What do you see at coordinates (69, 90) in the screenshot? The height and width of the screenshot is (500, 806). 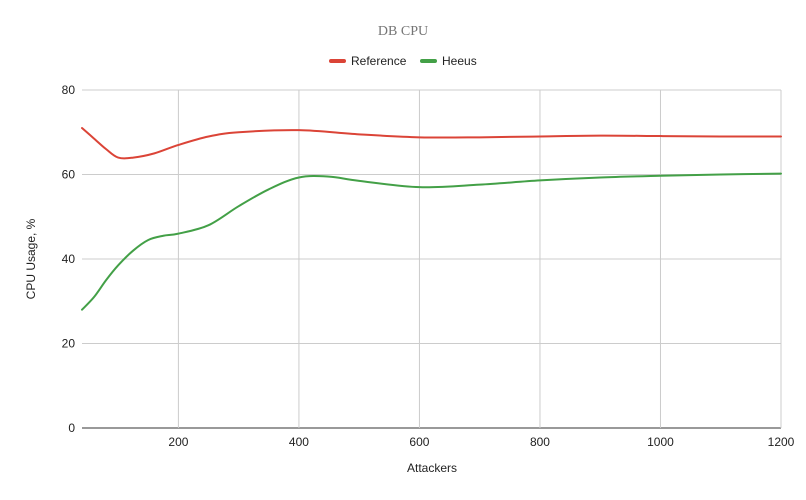 I see `y-tick-label: 80` at bounding box center [69, 90].